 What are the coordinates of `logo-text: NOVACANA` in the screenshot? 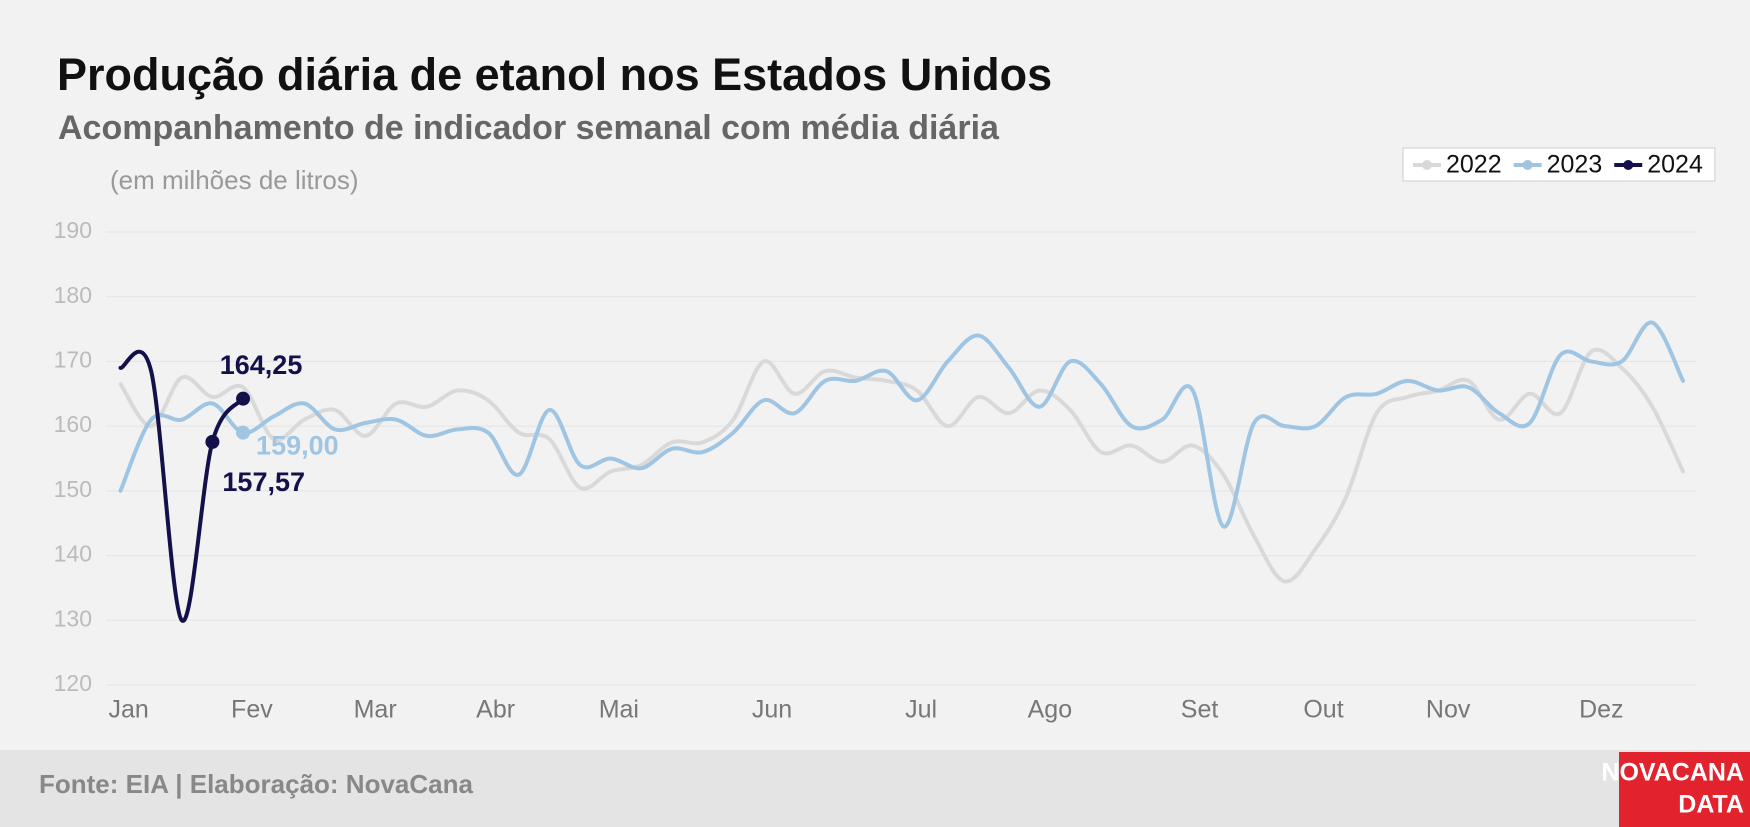 It's located at (1672, 773).